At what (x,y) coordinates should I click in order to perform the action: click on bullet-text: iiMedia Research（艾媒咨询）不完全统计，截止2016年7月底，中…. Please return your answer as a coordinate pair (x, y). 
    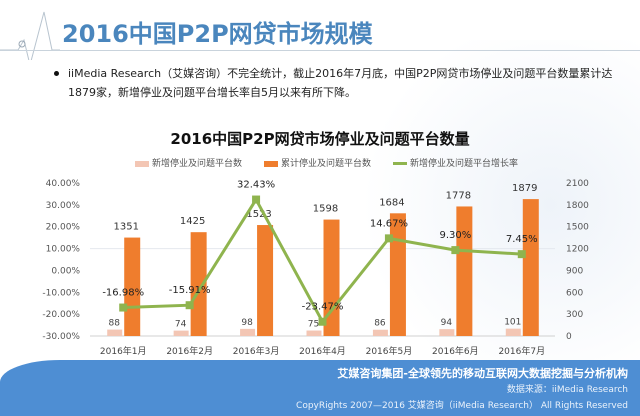
    Looking at the image, I should click on (341, 83).